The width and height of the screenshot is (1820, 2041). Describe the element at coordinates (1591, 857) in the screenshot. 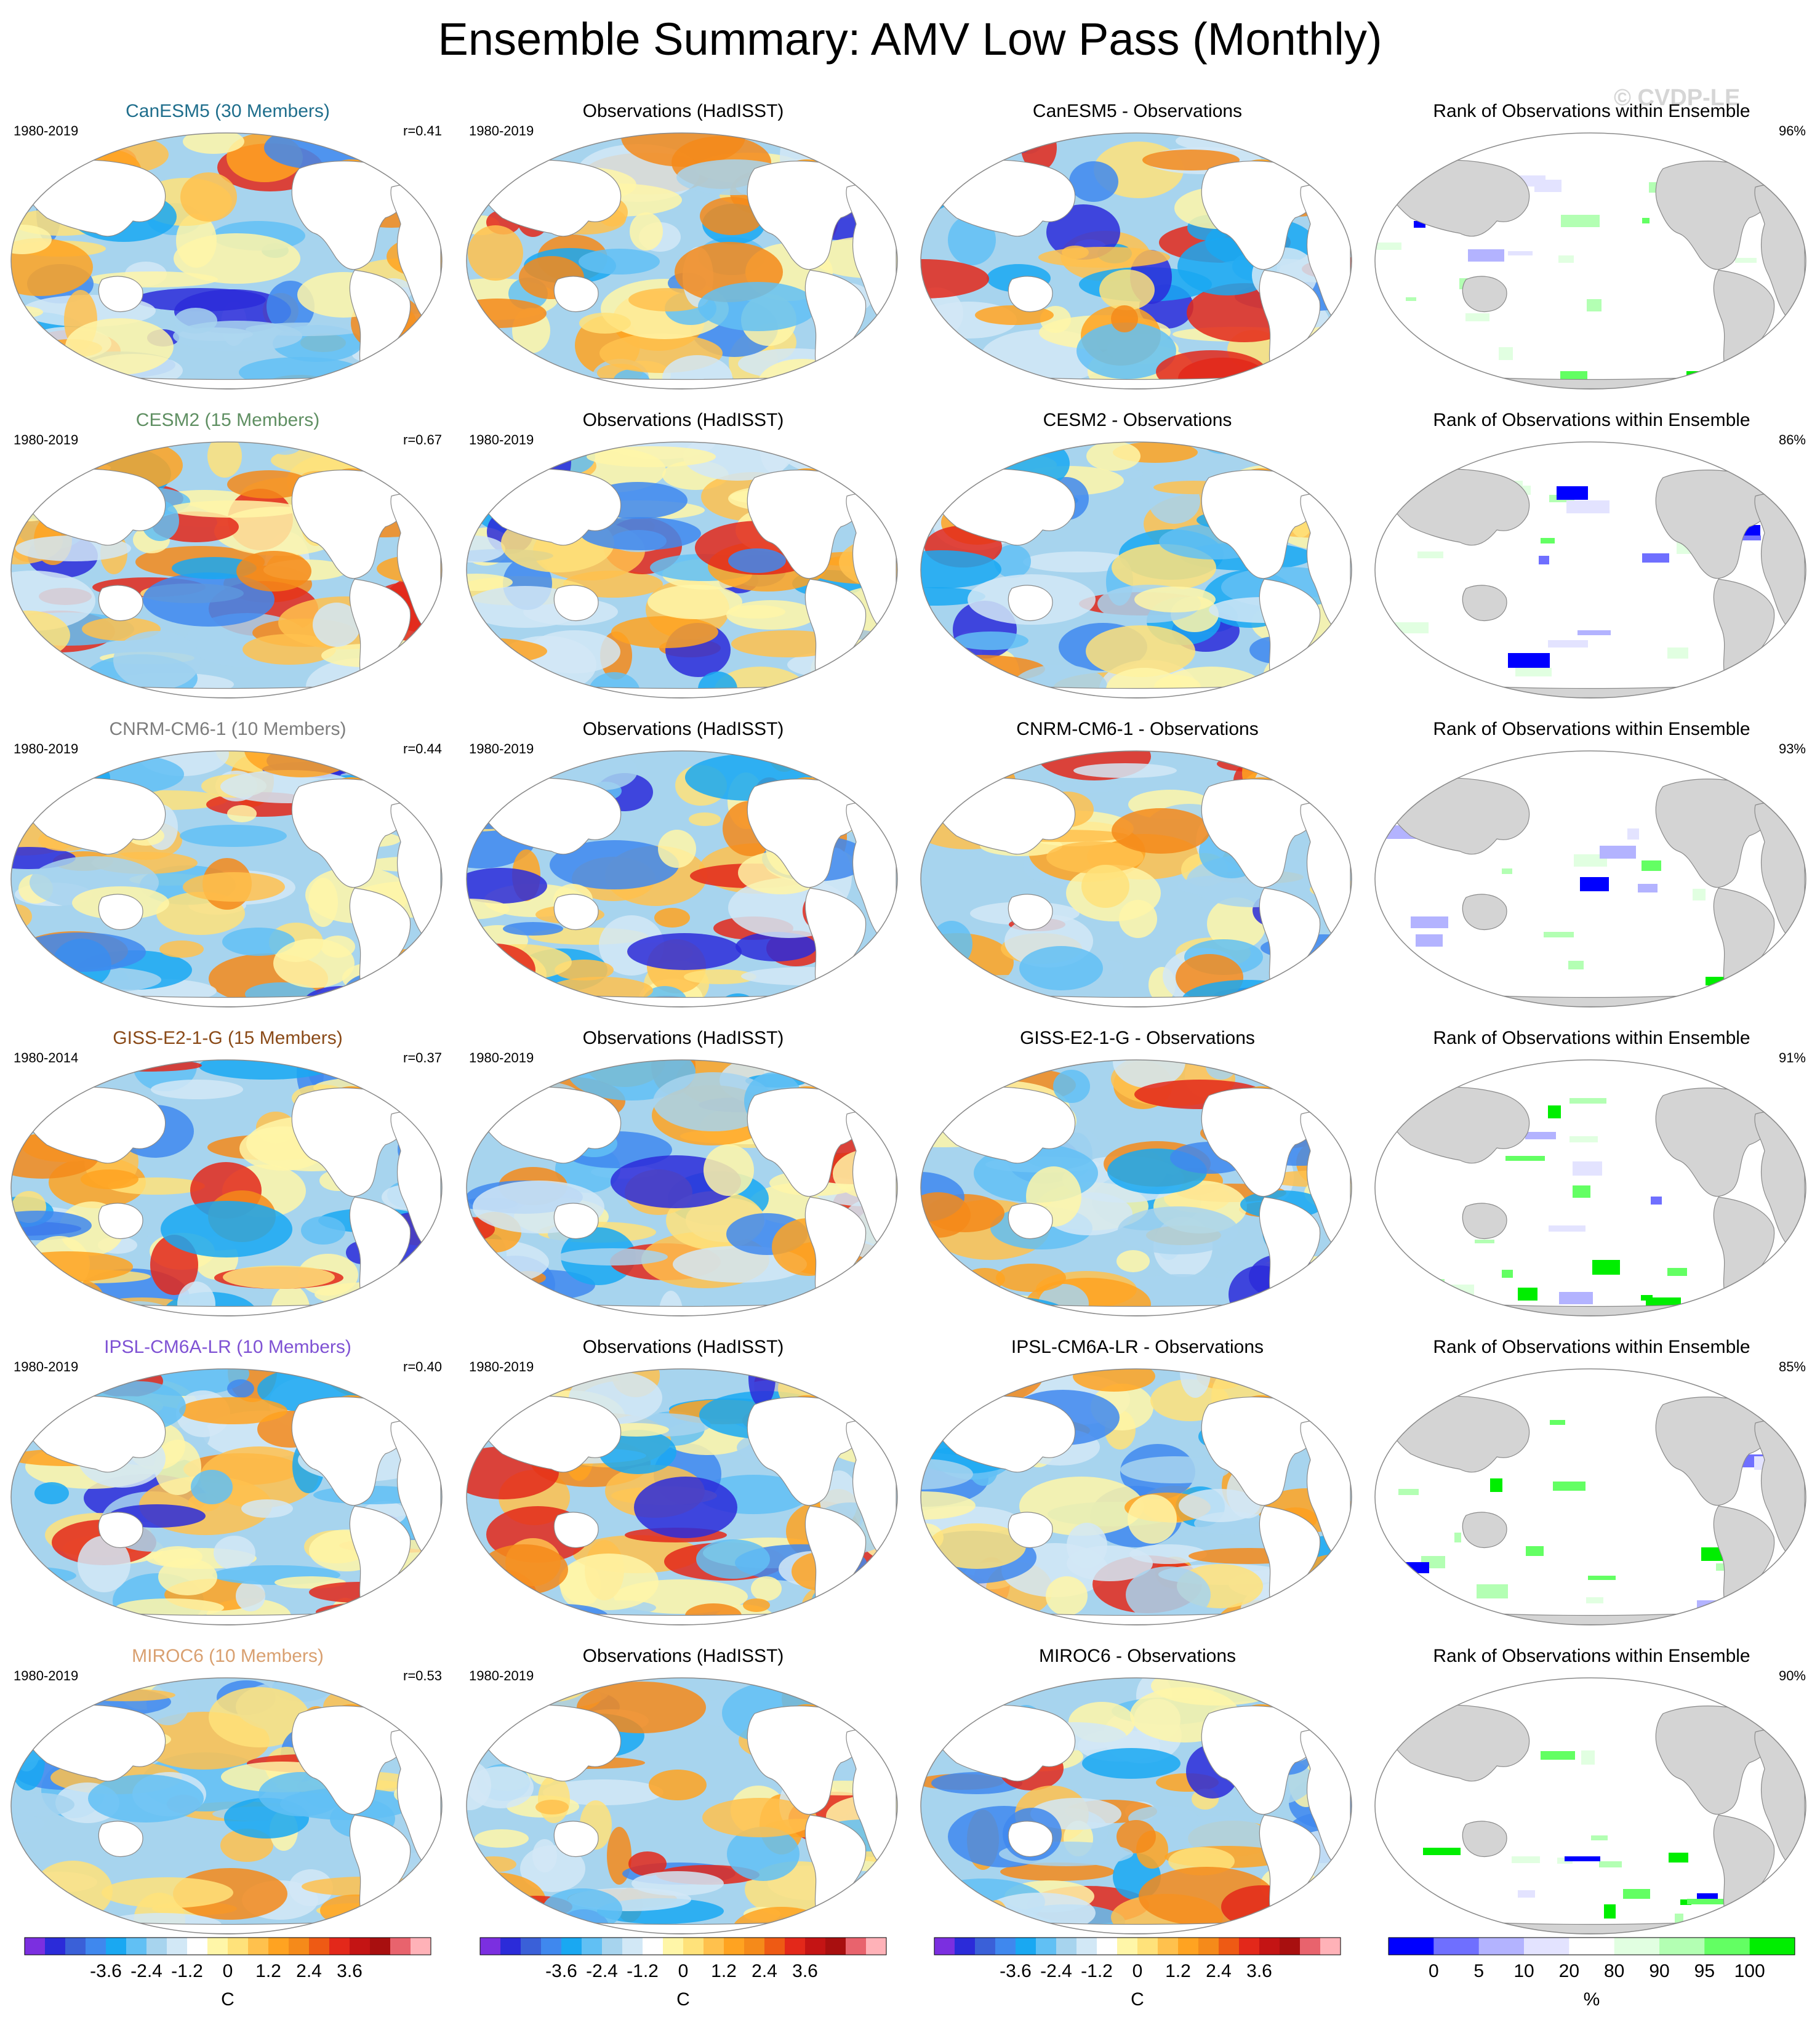

I see `panel-rank: Rank of Observations within Ensemble 93%` at that location.